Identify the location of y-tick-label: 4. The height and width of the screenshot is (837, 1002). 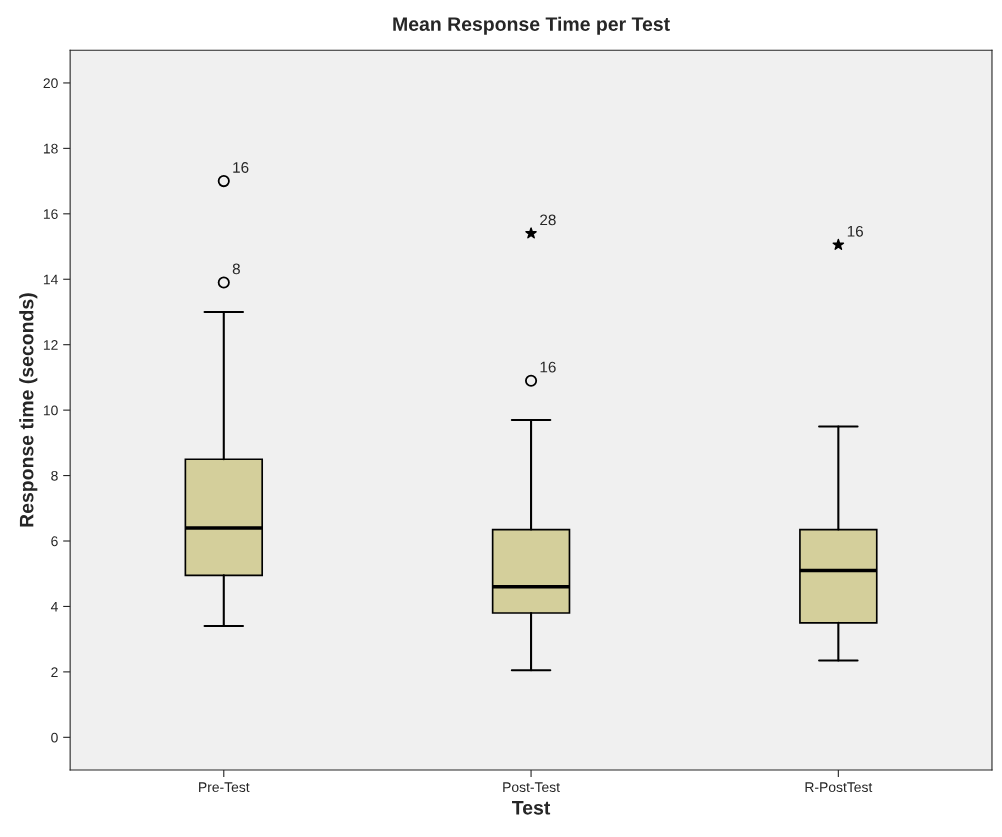
(54, 606).